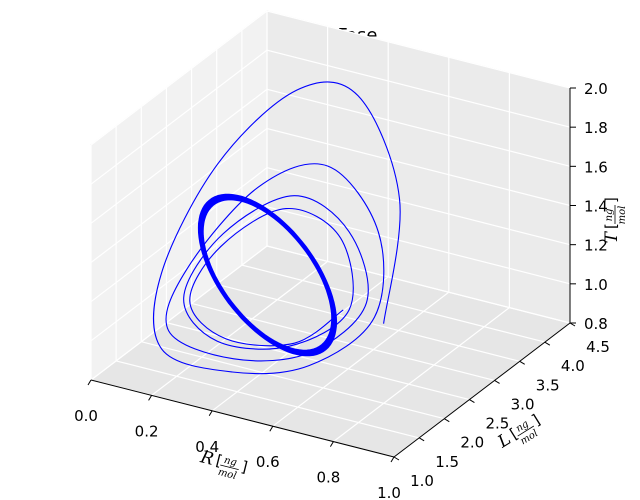 The height and width of the screenshot is (500, 640). Describe the element at coordinates (596, 207) in the screenshot. I see `z-tick-label: 1.4` at that location.